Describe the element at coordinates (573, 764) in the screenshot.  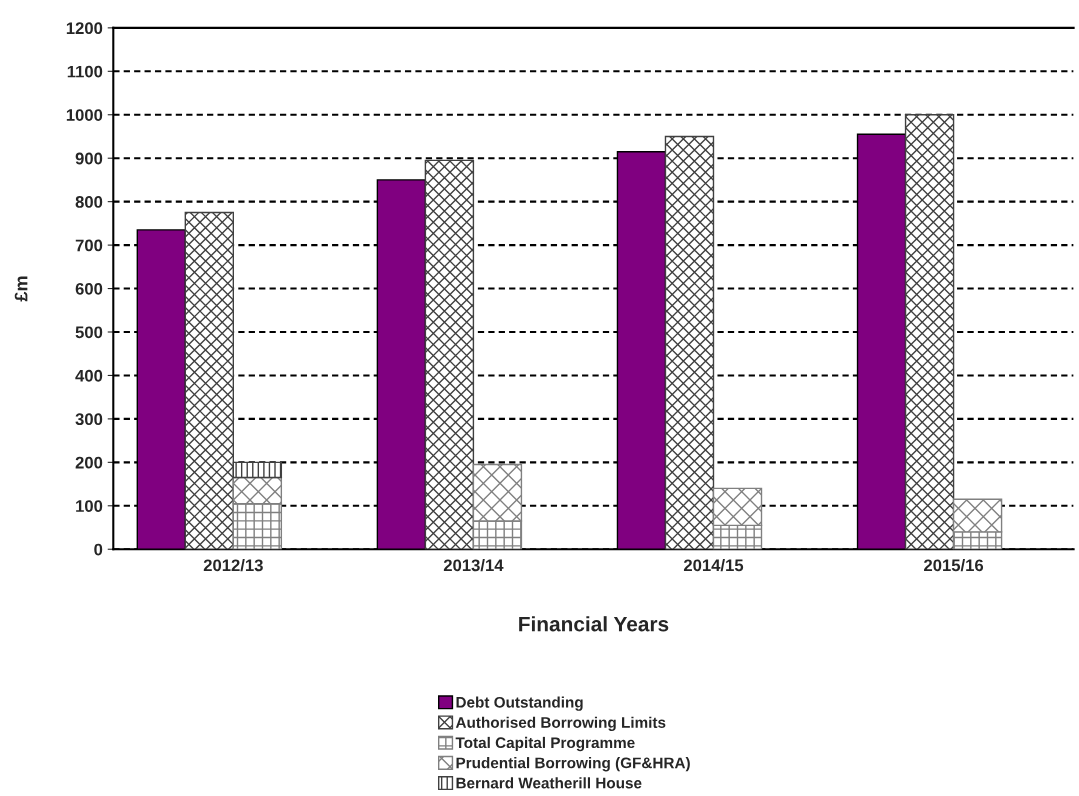
I see `legend-label: Prudential Borrowing (GF&HRA)` at that location.